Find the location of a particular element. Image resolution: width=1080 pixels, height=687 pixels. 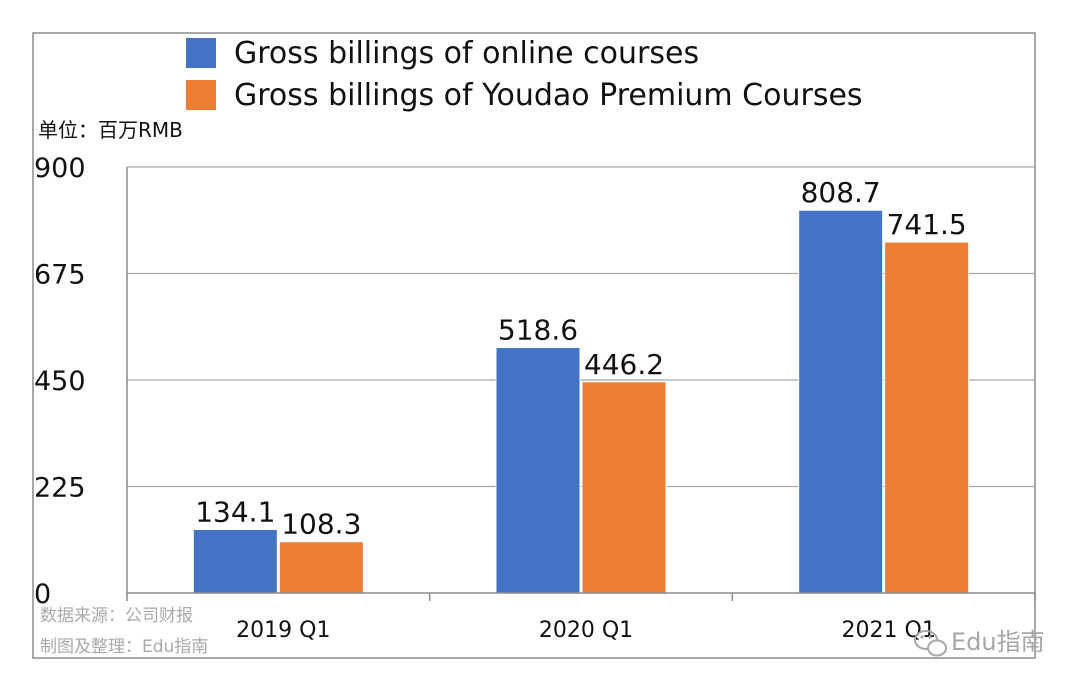

data-label: 446.2 is located at coordinates (624, 364).